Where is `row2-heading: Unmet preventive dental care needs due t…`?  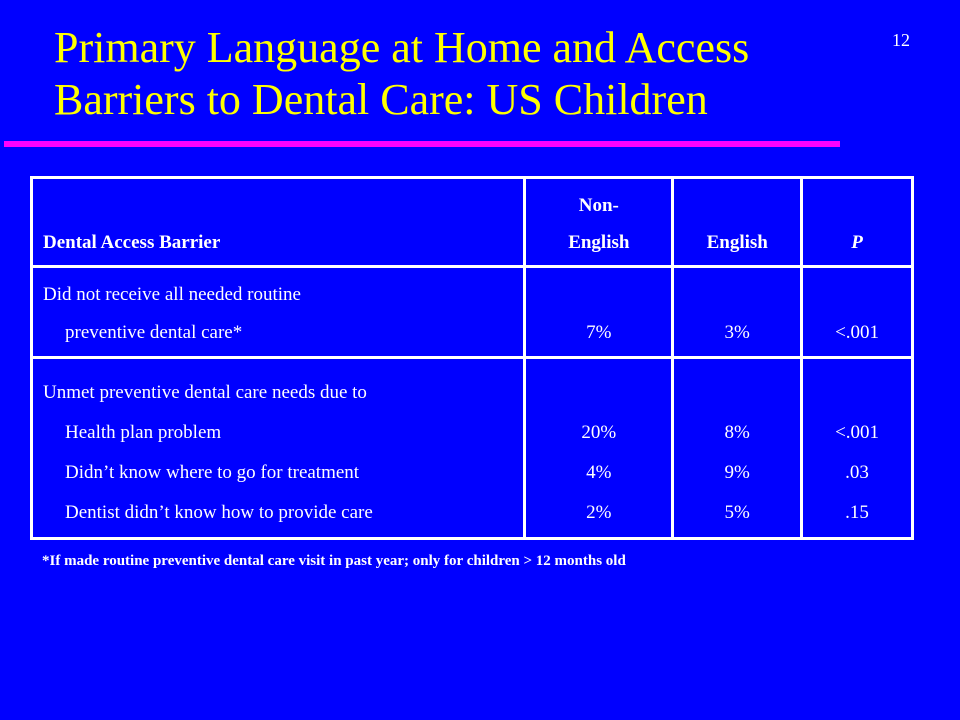
row2-heading: Unmet preventive dental care needs due t… is located at coordinates (205, 392).